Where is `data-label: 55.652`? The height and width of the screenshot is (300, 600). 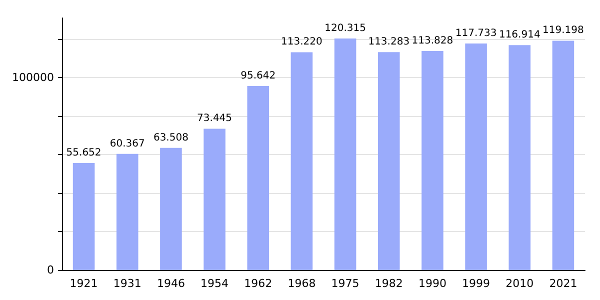
data-label: 55.652 is located at coordinates (84, 152).